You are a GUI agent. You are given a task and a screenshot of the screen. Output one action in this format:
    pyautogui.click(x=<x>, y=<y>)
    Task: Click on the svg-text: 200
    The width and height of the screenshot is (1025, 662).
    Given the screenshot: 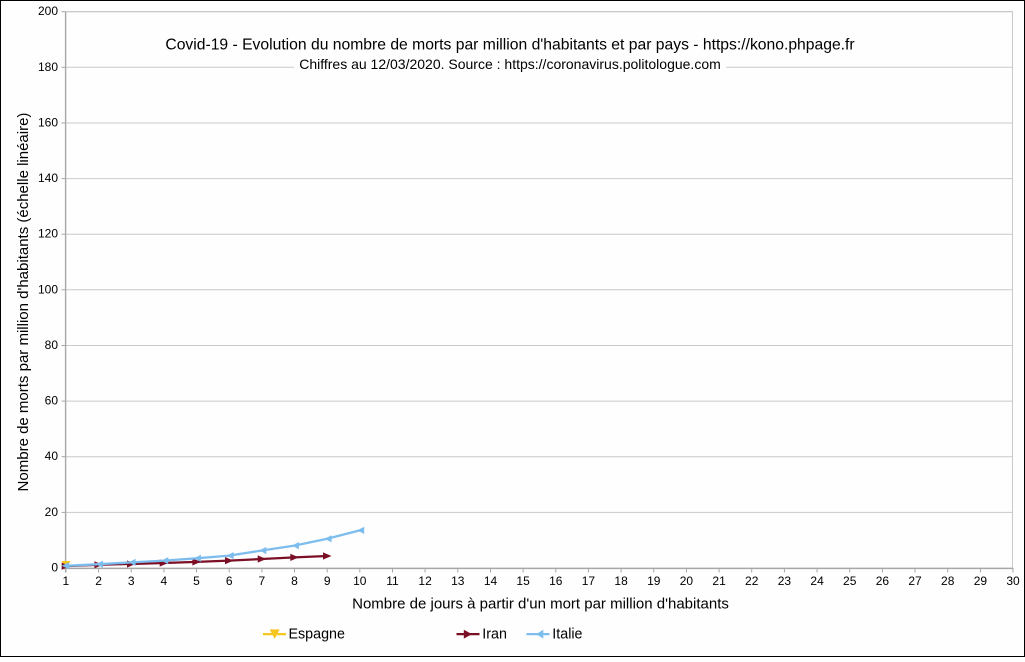 What is the action you would take?
    pyautogui.click(x=48, y=11)
    